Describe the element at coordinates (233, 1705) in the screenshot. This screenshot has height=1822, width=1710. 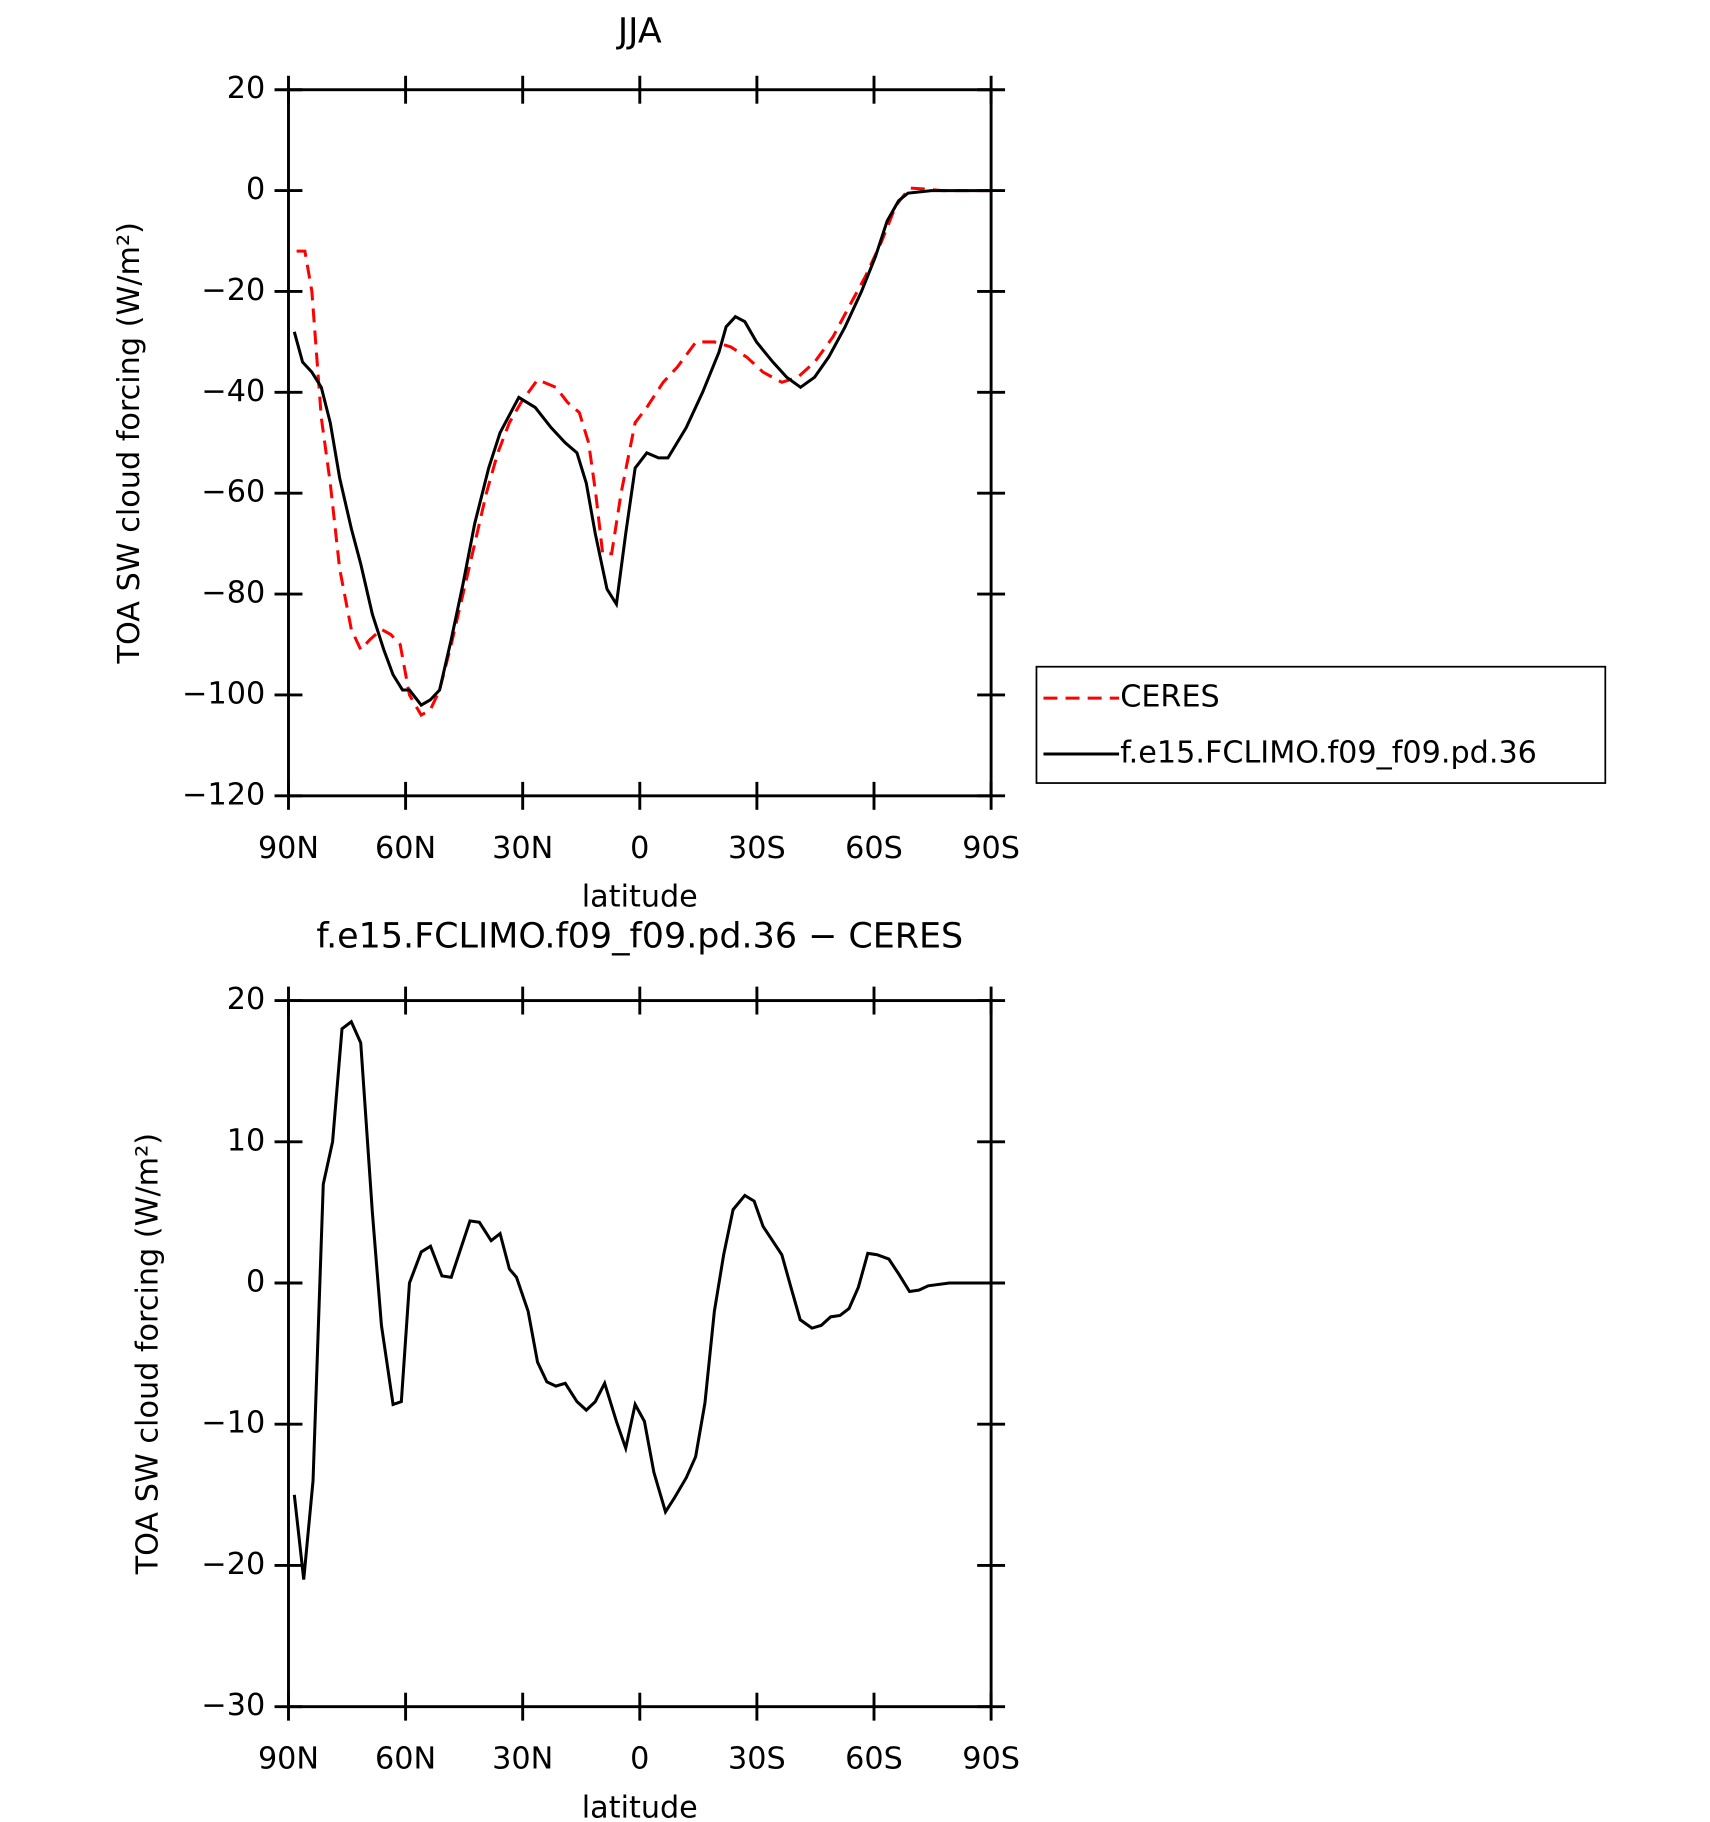
I see `y-tick-label: −30` at that location.